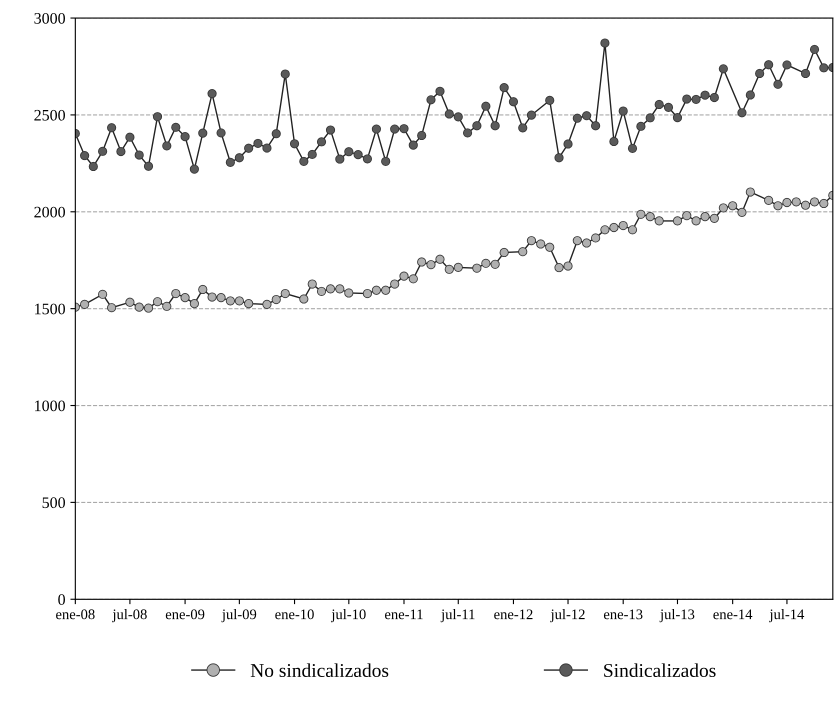 Image resolution: width=837 pixels, height=722 pixels. What do you see at coordinates (50, 309) in the screenshot?
I see `y-tick-label: 1500` at bounding box center [50, 309].